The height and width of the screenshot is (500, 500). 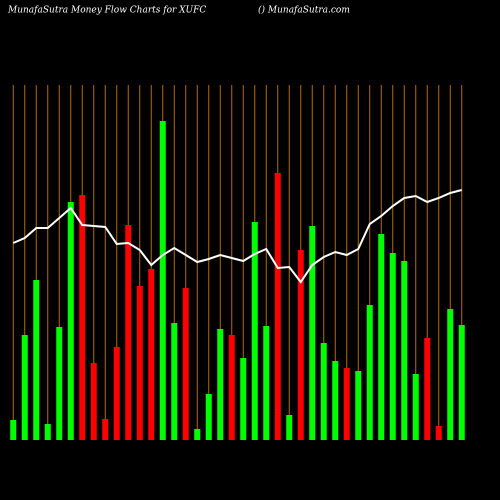 I want to click on chart-subtitle: () MunafaSutra.com, so click(x=304, y=10).